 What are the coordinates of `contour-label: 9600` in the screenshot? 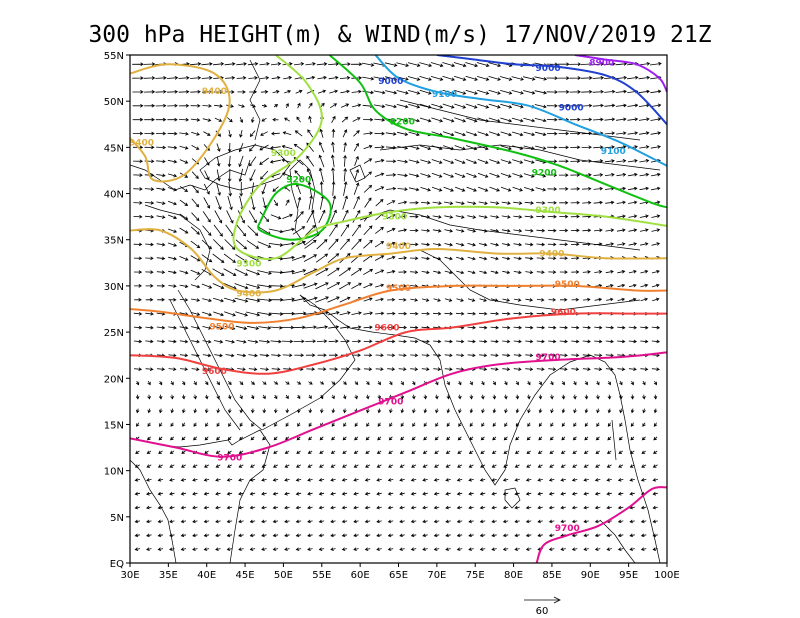 It's located at (386, 328).